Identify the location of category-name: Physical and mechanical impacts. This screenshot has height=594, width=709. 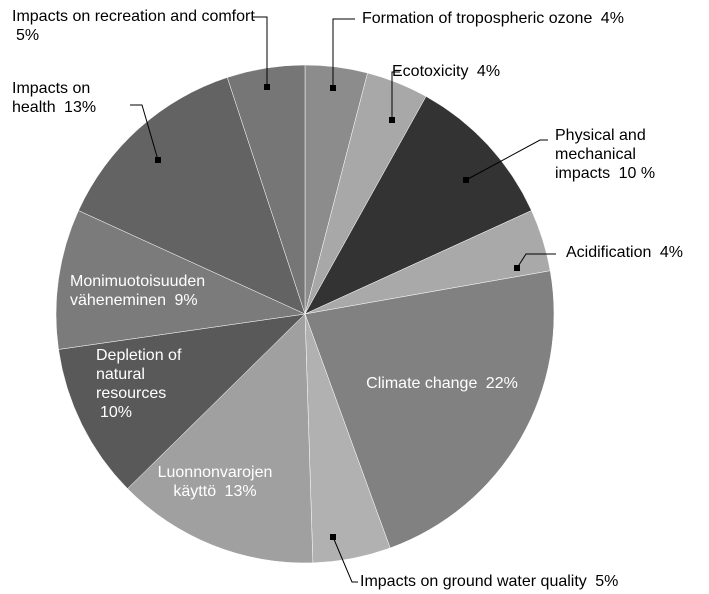
(600, 154).